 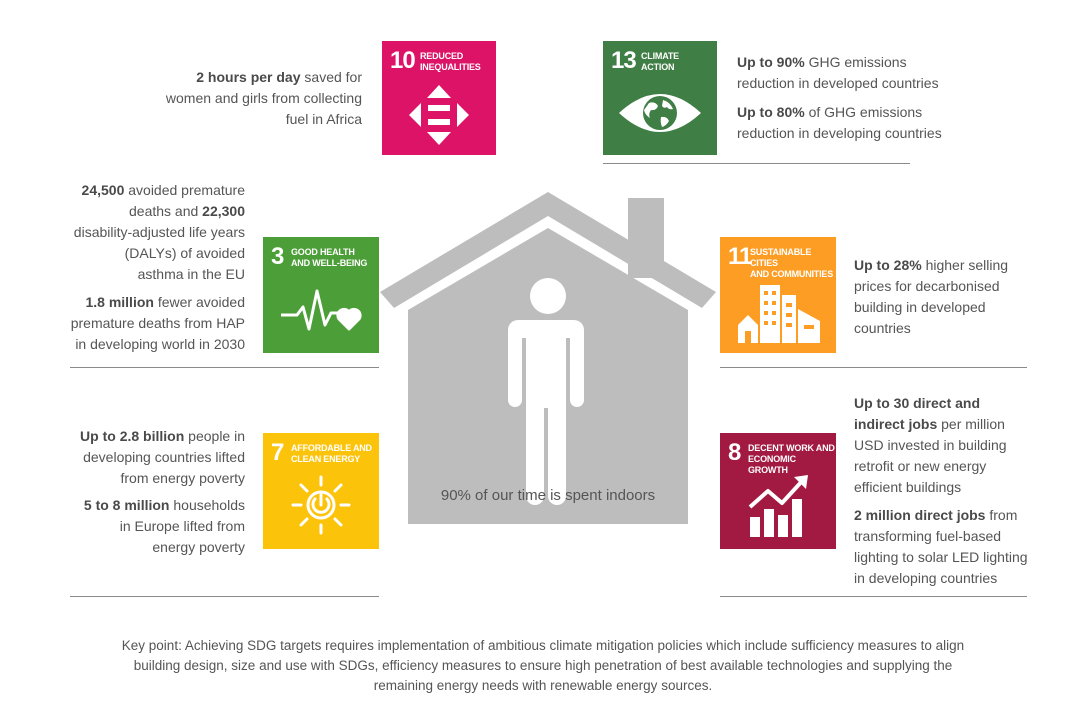 What do you see at coordinates (873, 367) in the screenshot?
I see `divider-middle-right` at bounding box center [873, 367].